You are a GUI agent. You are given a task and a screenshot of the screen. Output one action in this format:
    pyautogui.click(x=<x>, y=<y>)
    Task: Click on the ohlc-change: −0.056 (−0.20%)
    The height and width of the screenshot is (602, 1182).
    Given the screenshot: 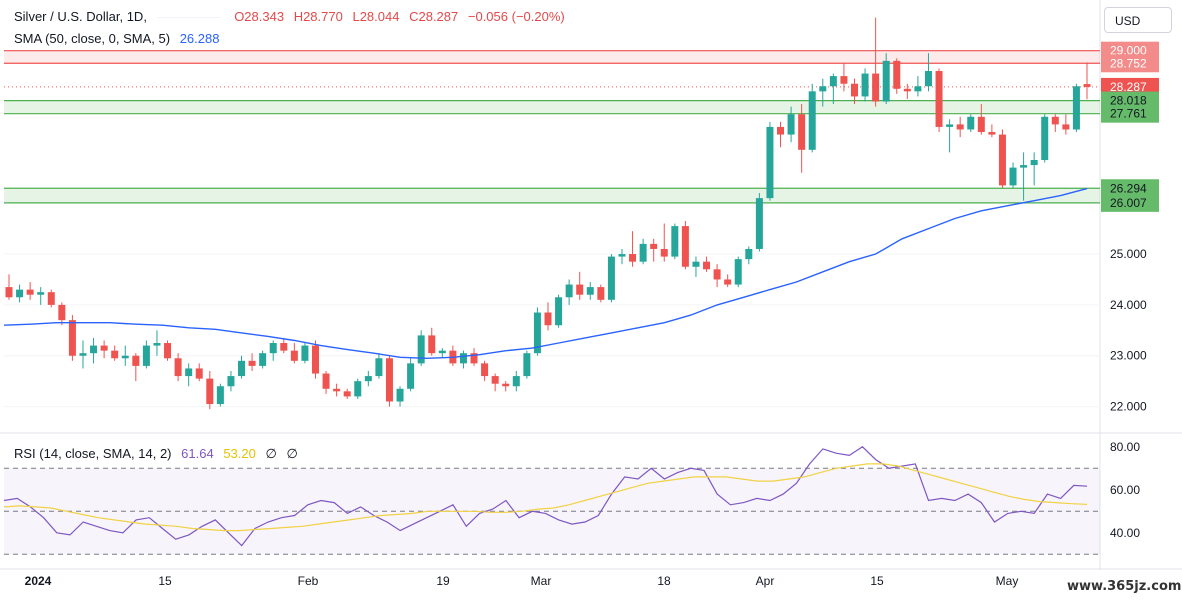 What is the action you would take?
    pyautogui.click(x=516, y=16)
    